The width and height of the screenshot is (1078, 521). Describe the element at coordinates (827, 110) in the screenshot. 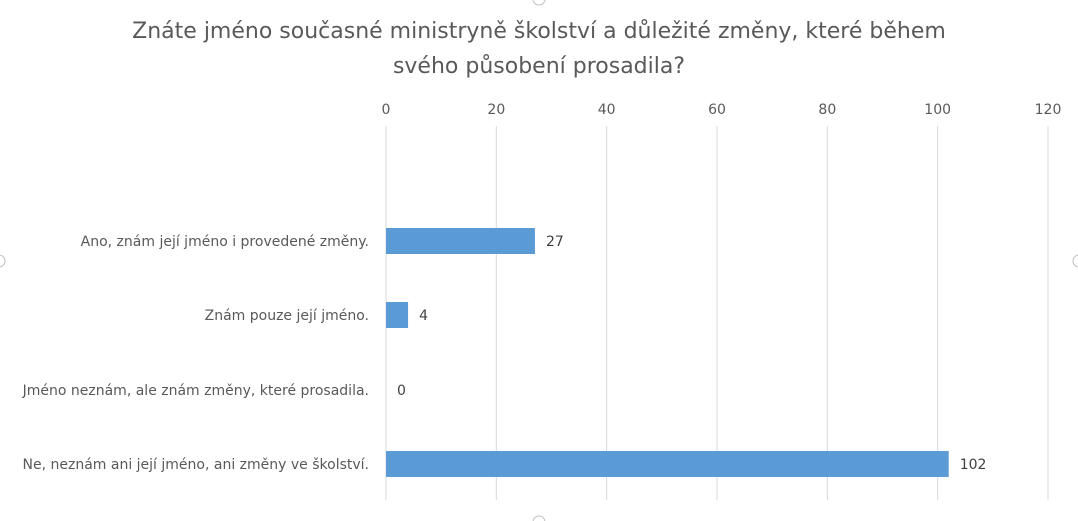

I see `x-tick-label: 80` at that location.